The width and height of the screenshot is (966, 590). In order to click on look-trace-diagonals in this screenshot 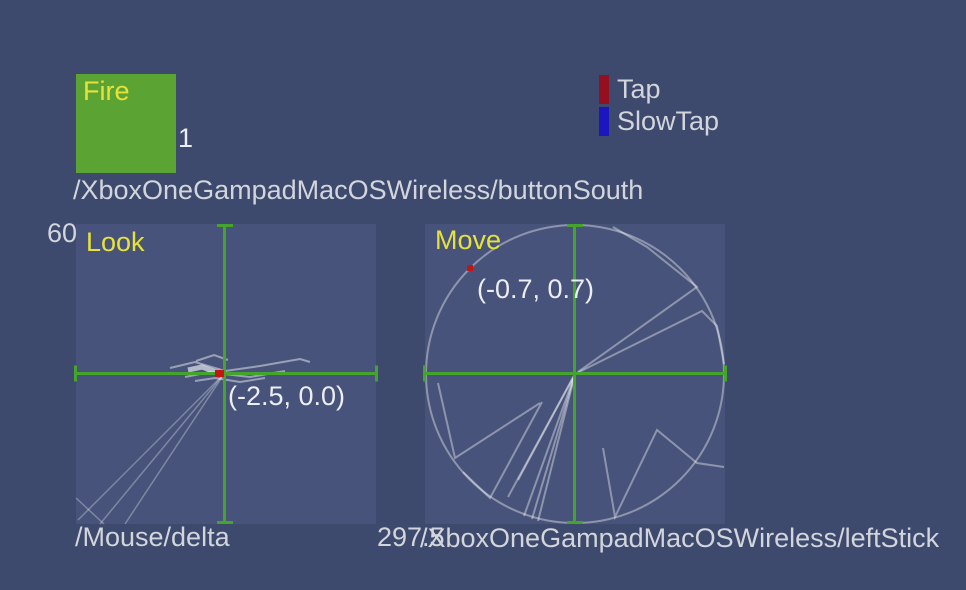, I will do `click(150, 449)`.